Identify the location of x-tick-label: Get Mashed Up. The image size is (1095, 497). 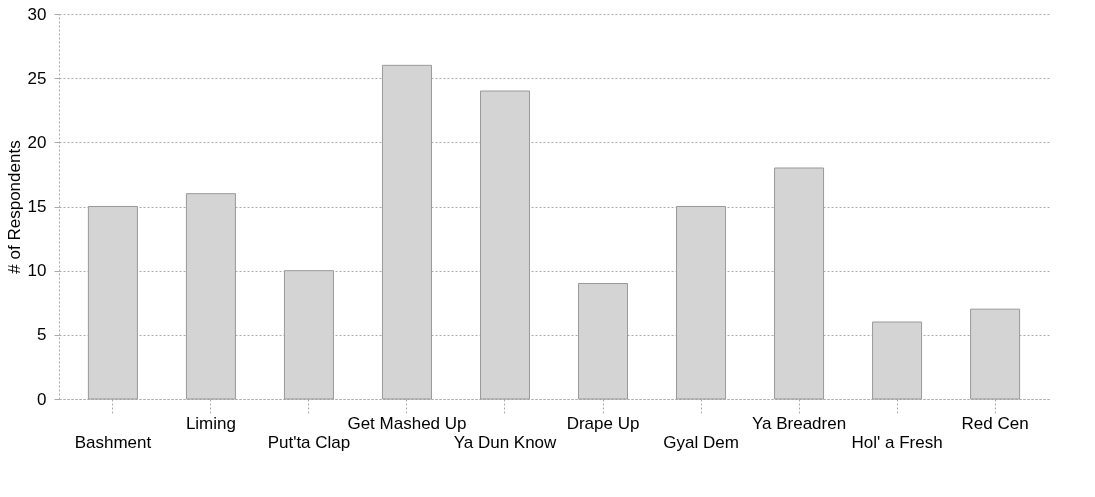
(407, 423).